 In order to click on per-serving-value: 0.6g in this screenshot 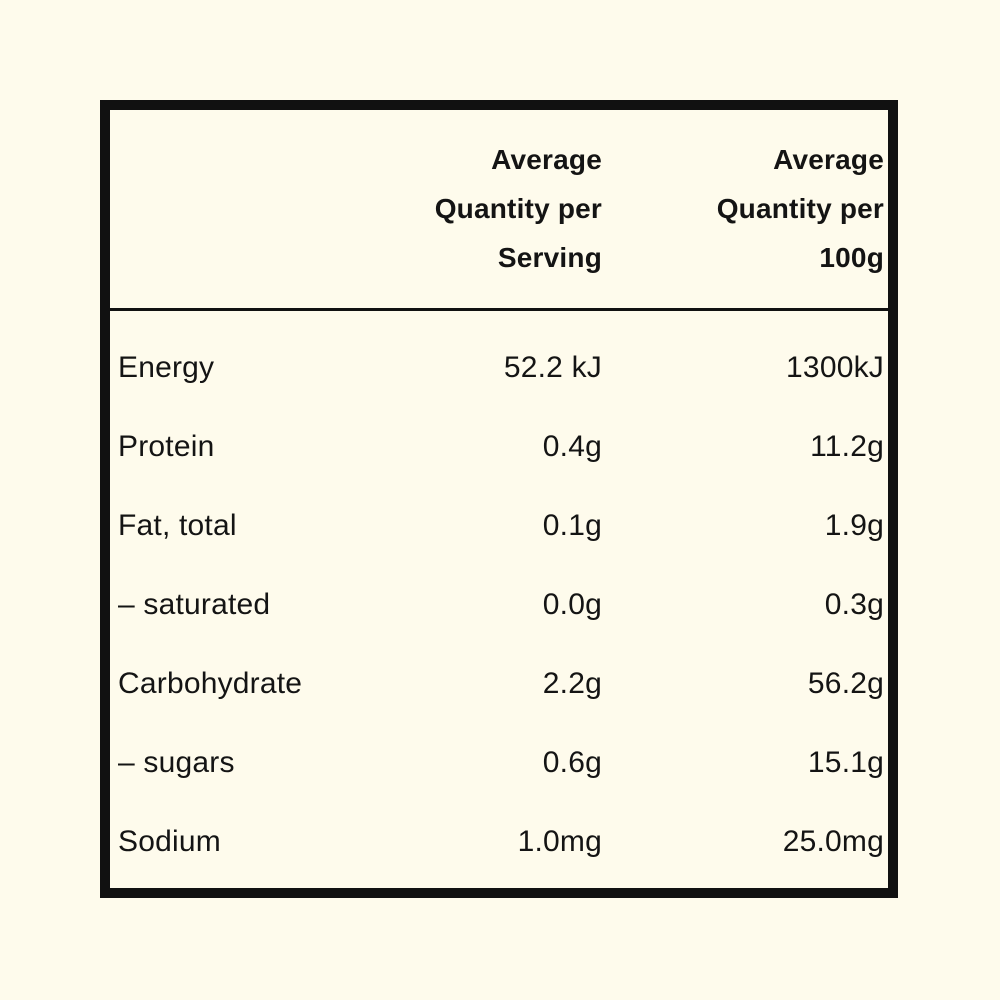, I will do `click(572, 762)`.